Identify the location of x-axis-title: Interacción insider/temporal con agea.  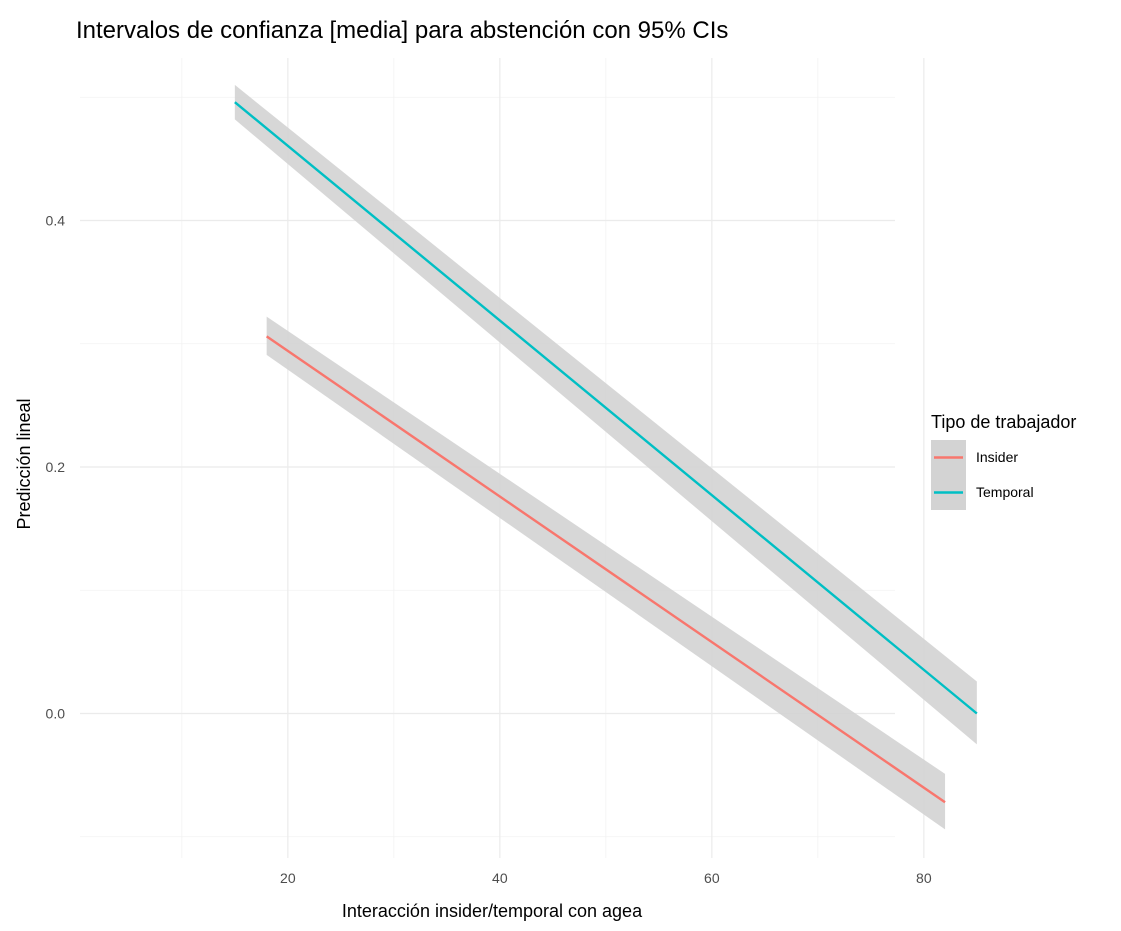
(492, 911).